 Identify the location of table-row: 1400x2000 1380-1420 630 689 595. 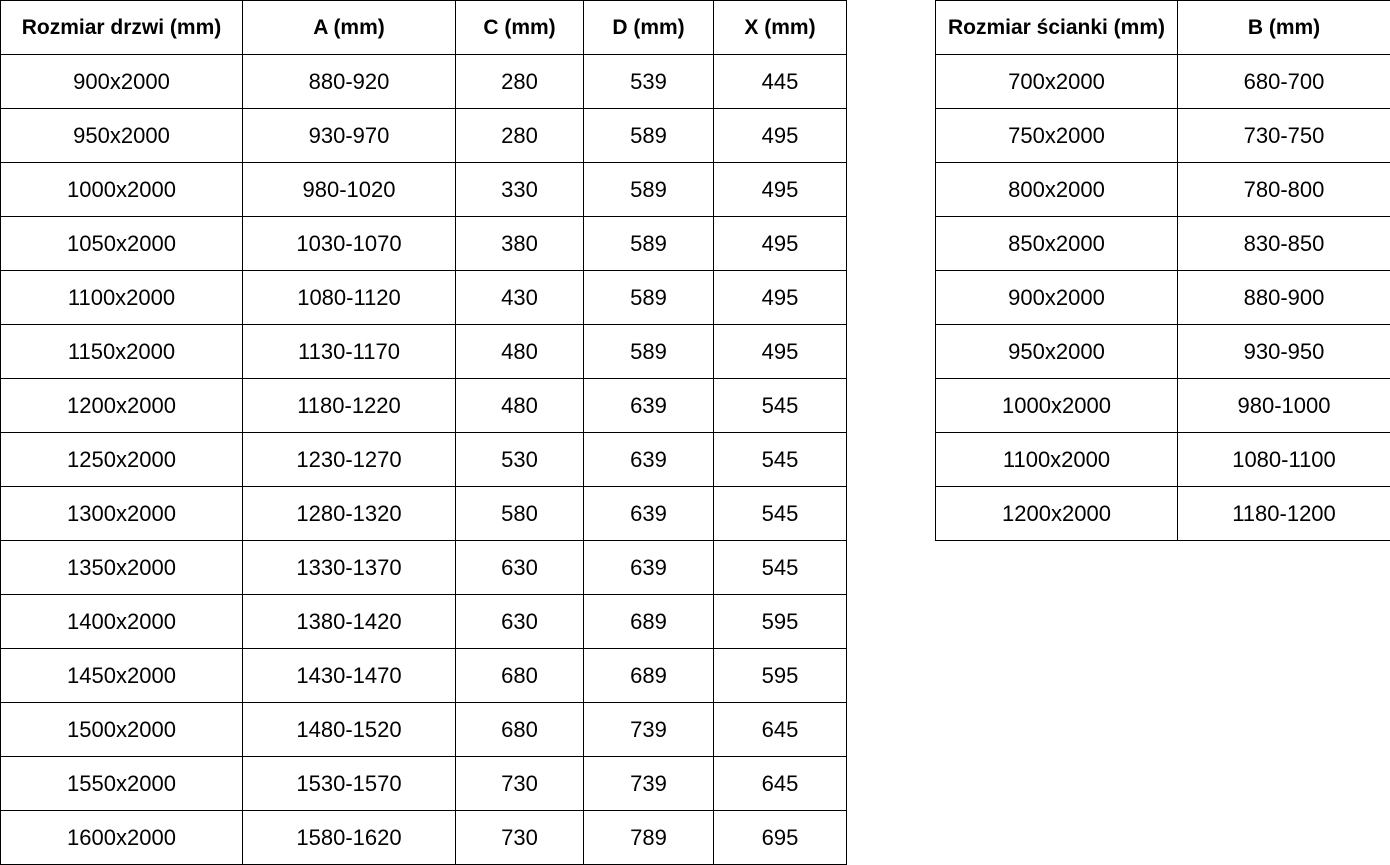
(423, 621).